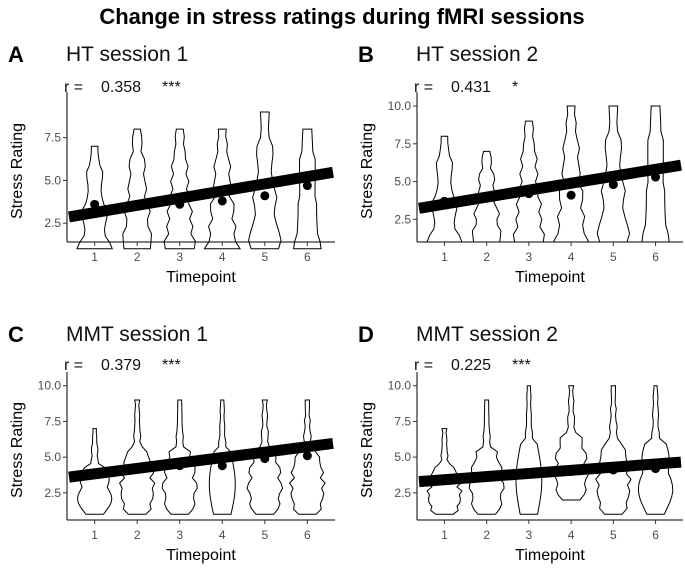 Image resolution: width=685 pixels, height=579 pixels. Describe the element at coordinates (487, 334) in the screenshot. I see `panel-title: MMT session 2` at that location.